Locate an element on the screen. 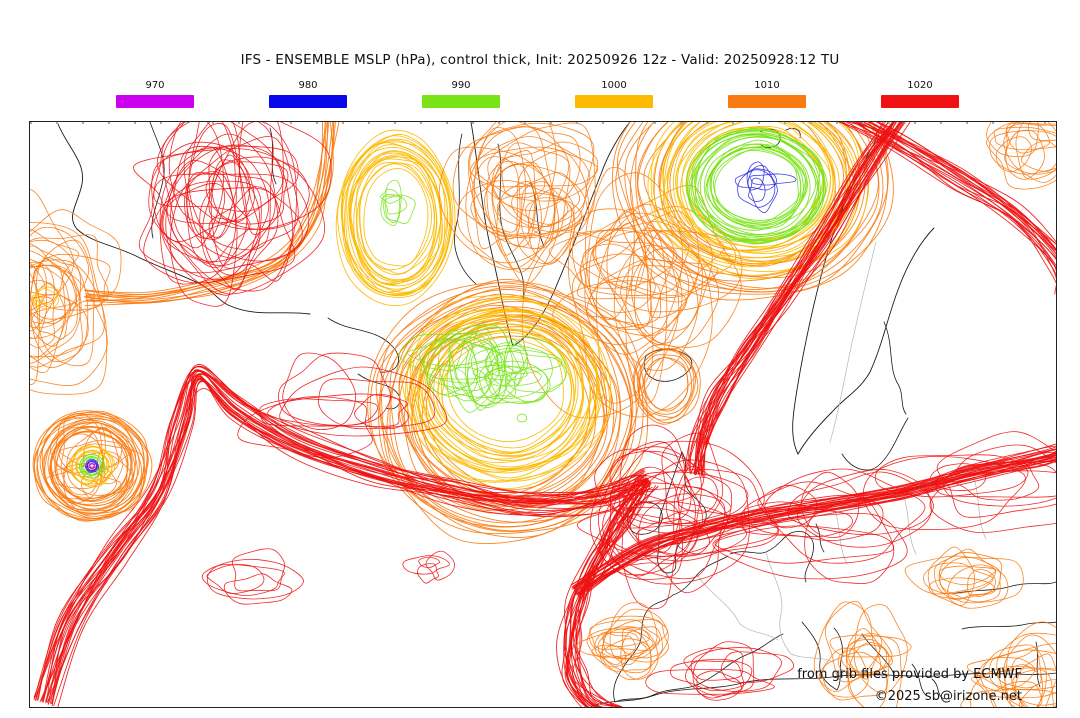 This screenshot has width=1080, height=718. legend-label: 1020 is located at coordinates (920, 85).